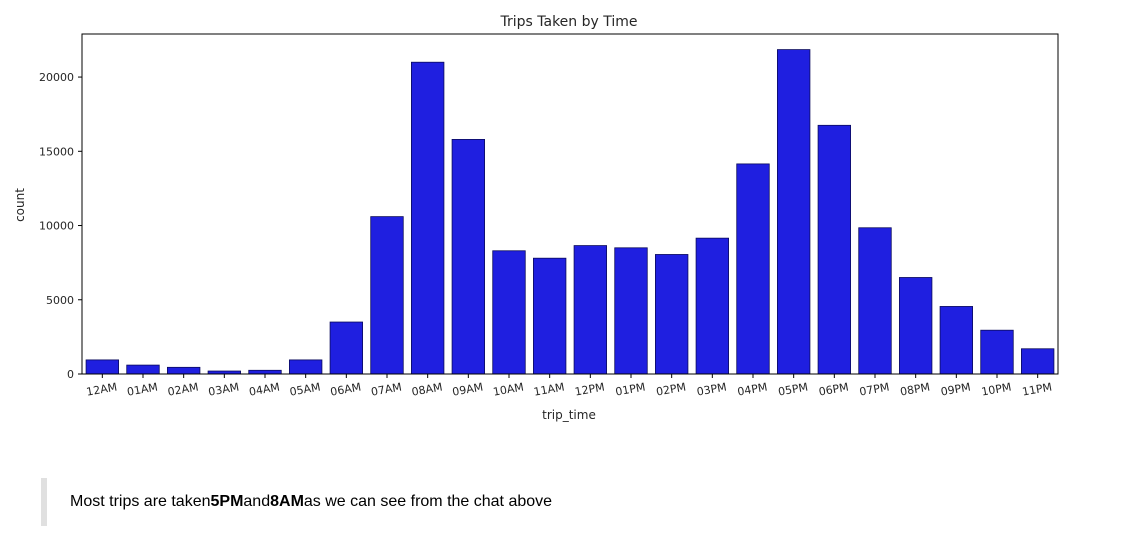  What do you see at coordinates (142, 389) in the screenshot?
I see `x-tick-label-01am: 01AM` at bounding box center [142, 389].